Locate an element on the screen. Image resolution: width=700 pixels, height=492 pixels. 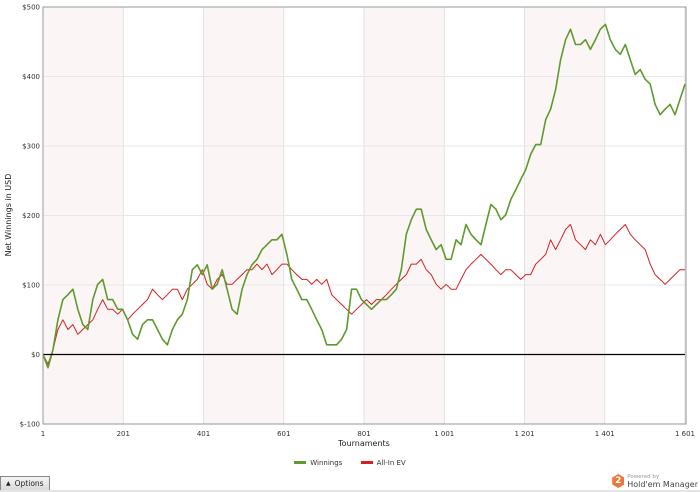
options-label: Options is located at coordinates (29, 483).